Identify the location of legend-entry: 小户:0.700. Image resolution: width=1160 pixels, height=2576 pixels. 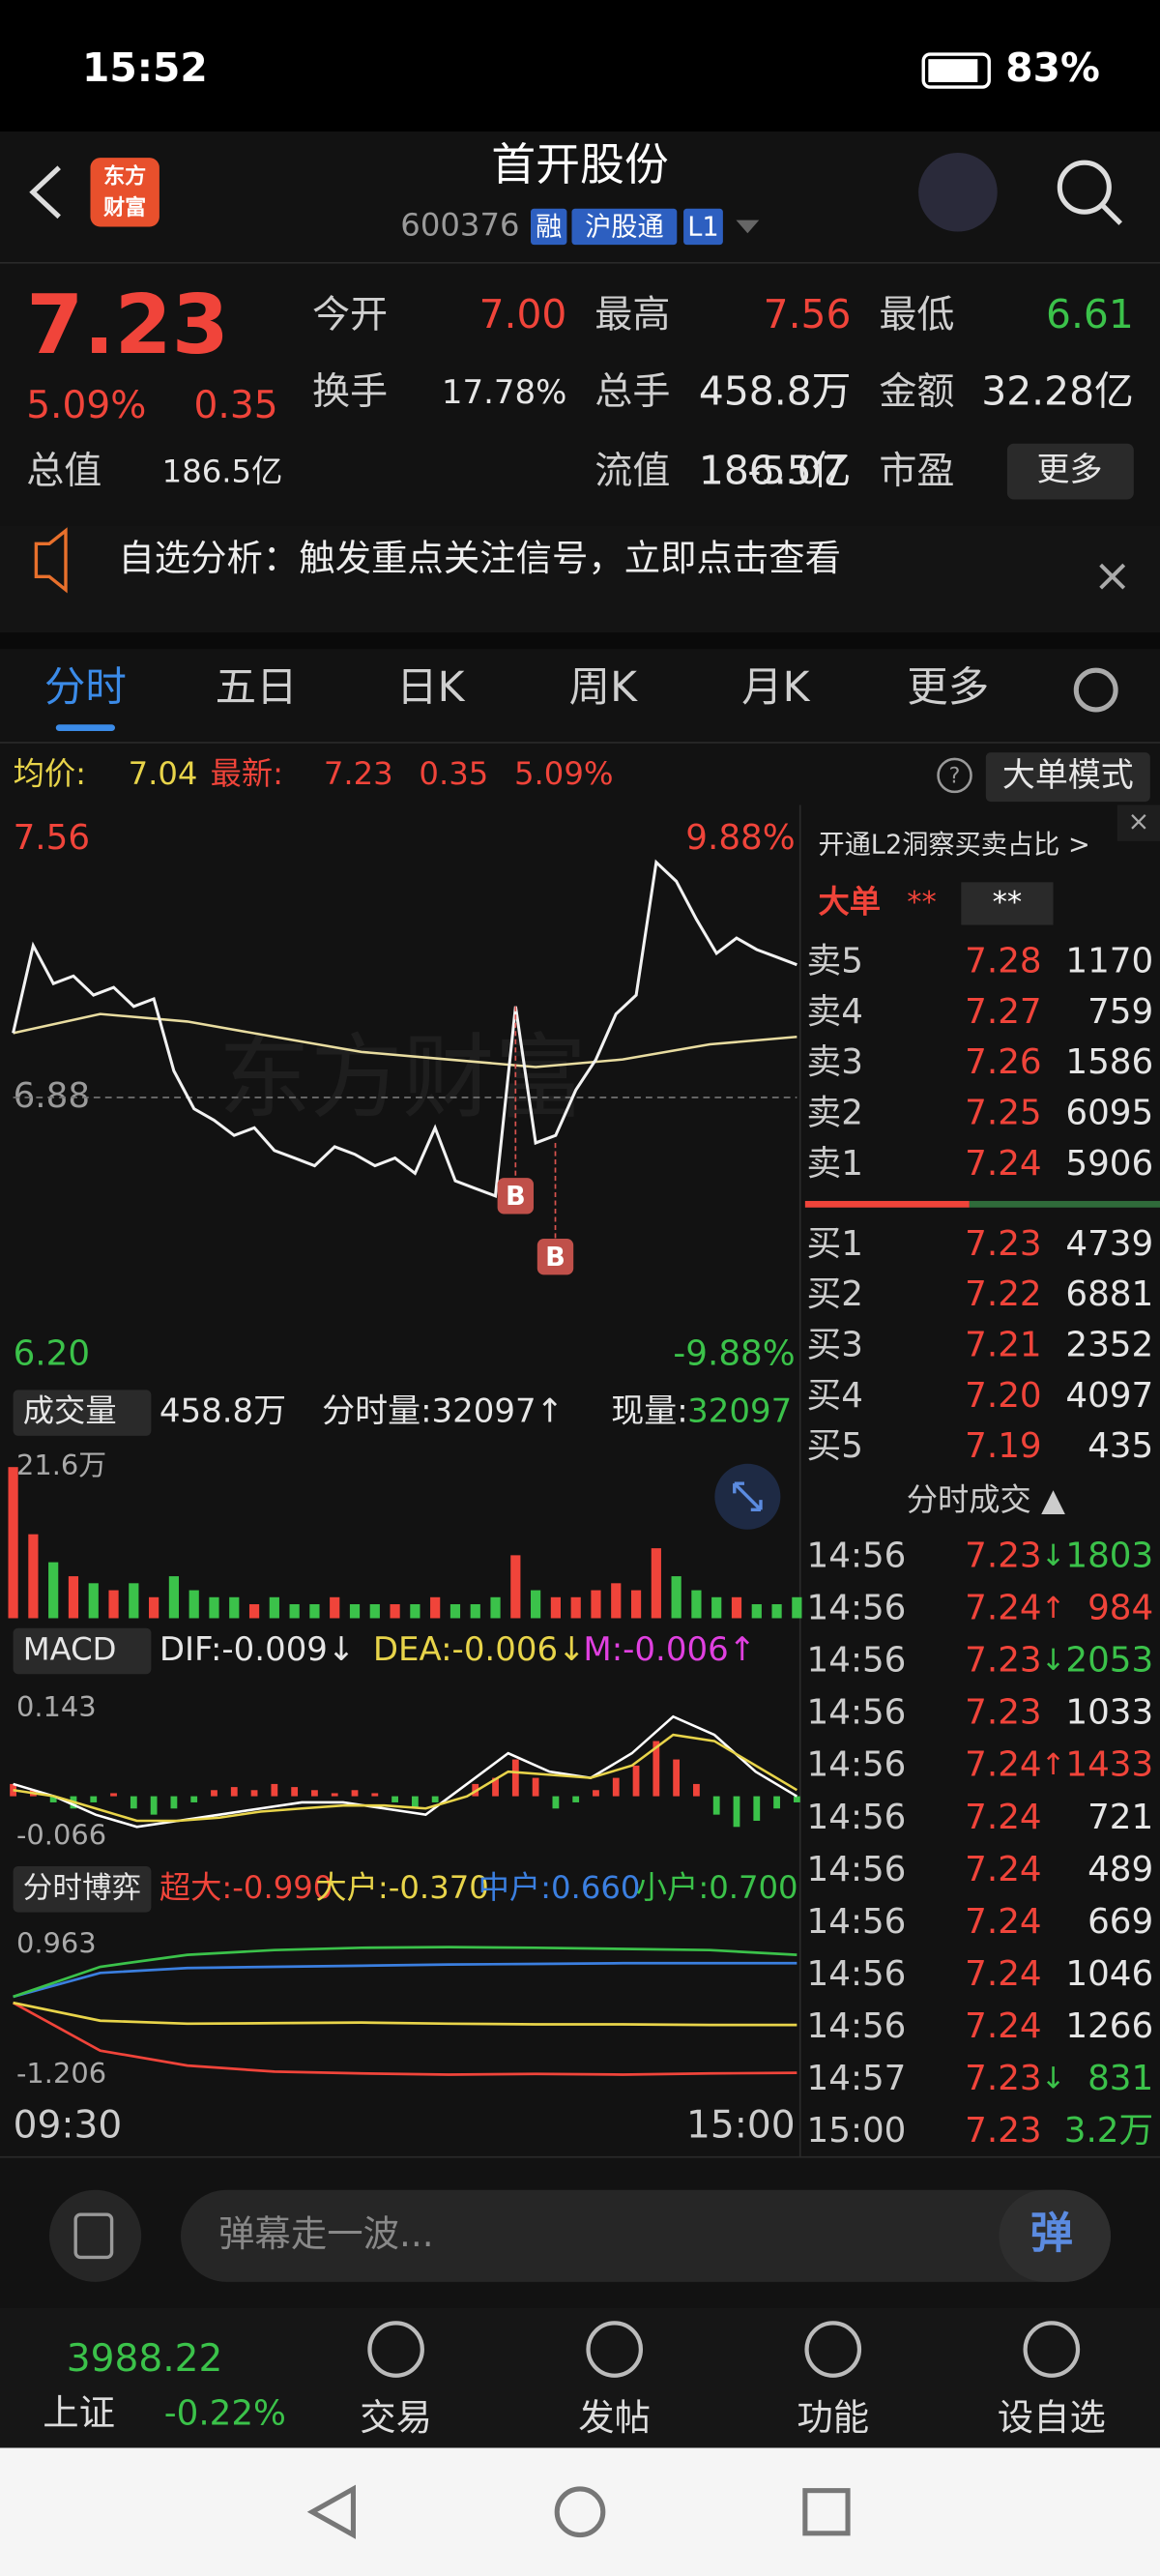
(717, 1887).